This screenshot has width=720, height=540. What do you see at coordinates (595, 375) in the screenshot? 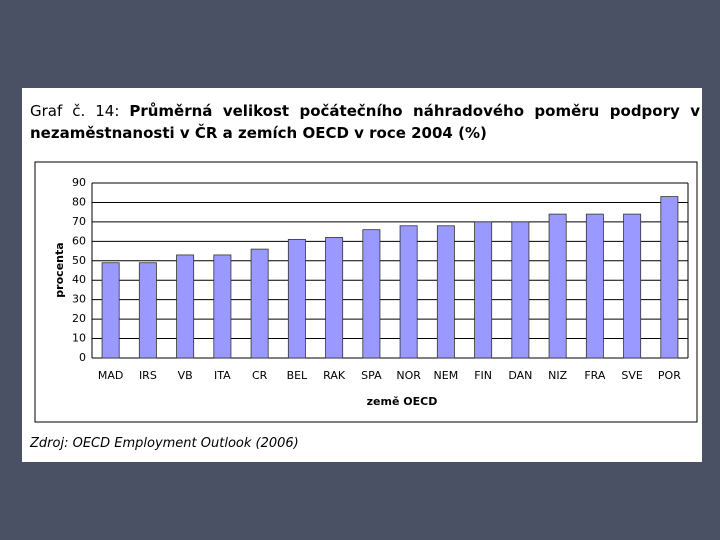
I see `x-tick-label: FRA` at bounding box center [595, 375].